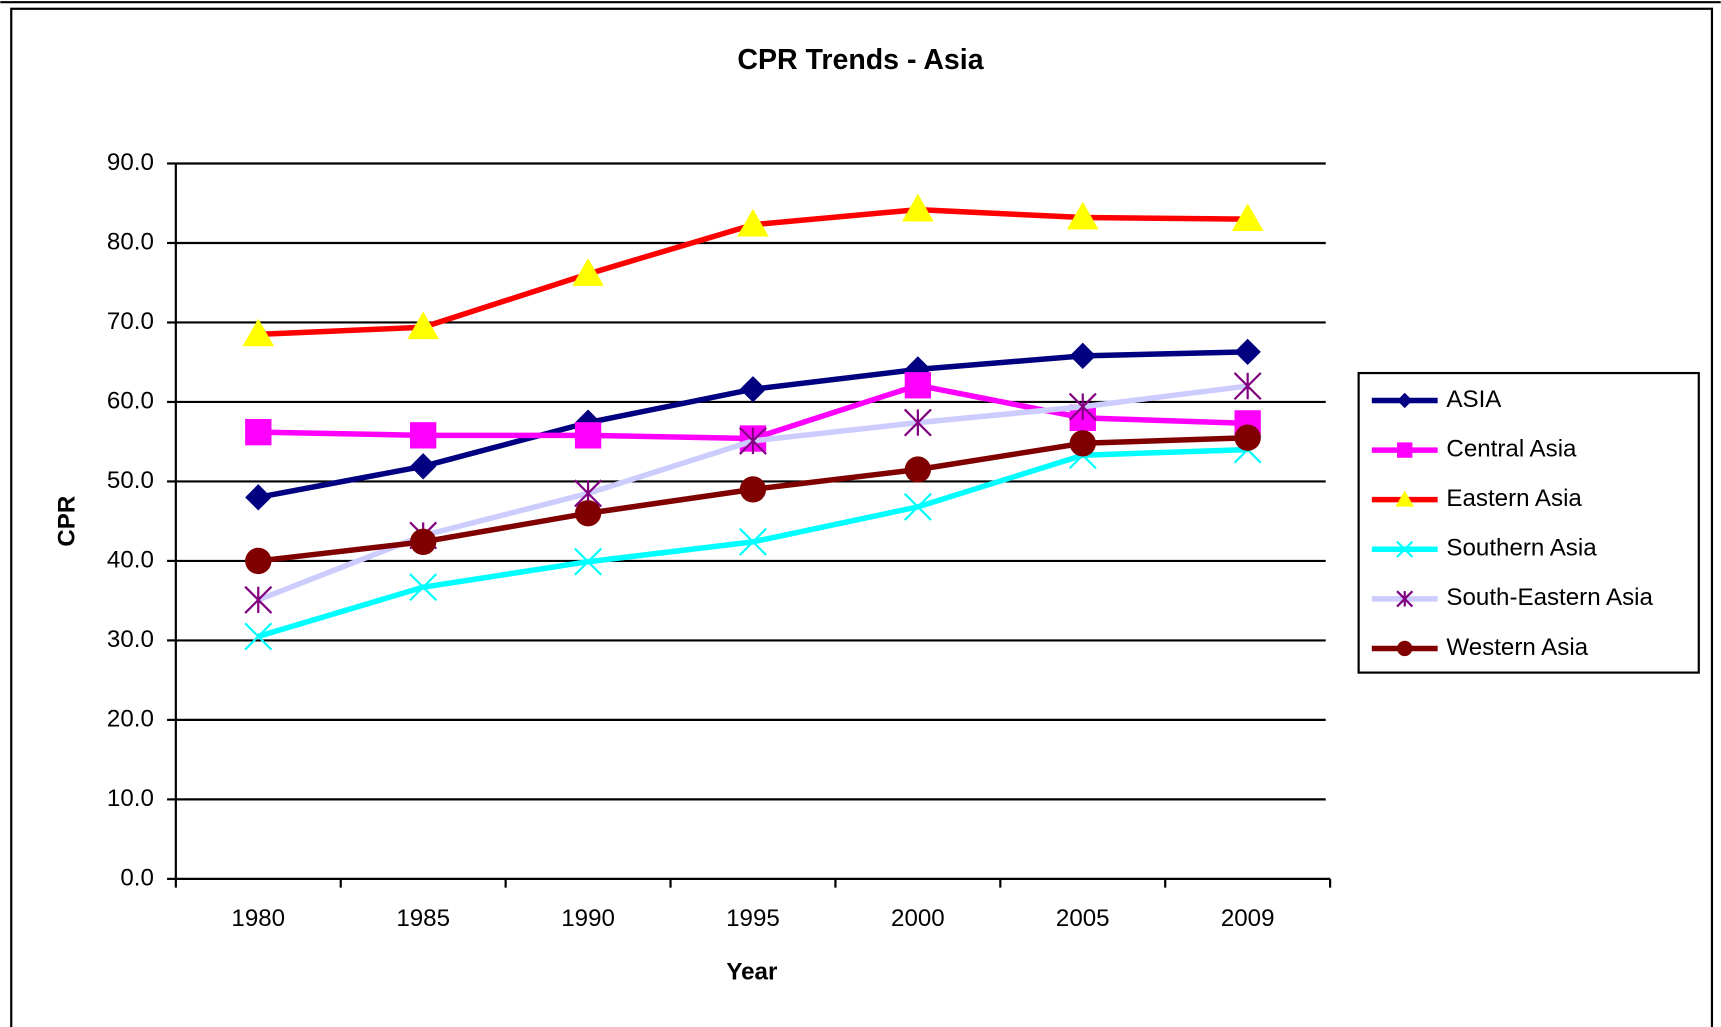 This screenshot has height=1027, width=1721. Describe the element at coordinates (258, 918) in the screenshot. I see `x-tick-label: 1980` at that location.